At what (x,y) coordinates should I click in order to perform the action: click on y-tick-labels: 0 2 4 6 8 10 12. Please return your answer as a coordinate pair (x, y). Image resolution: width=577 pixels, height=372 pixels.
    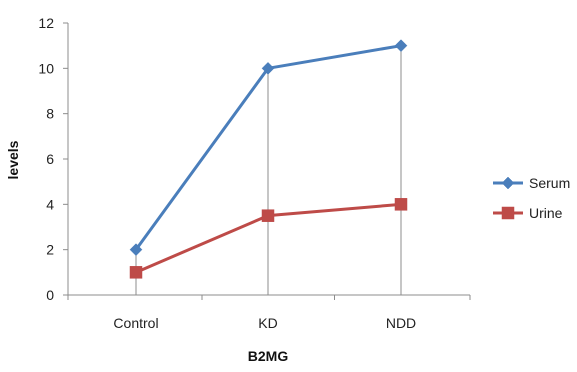
    Looking at the image, I should click on (53, 159).